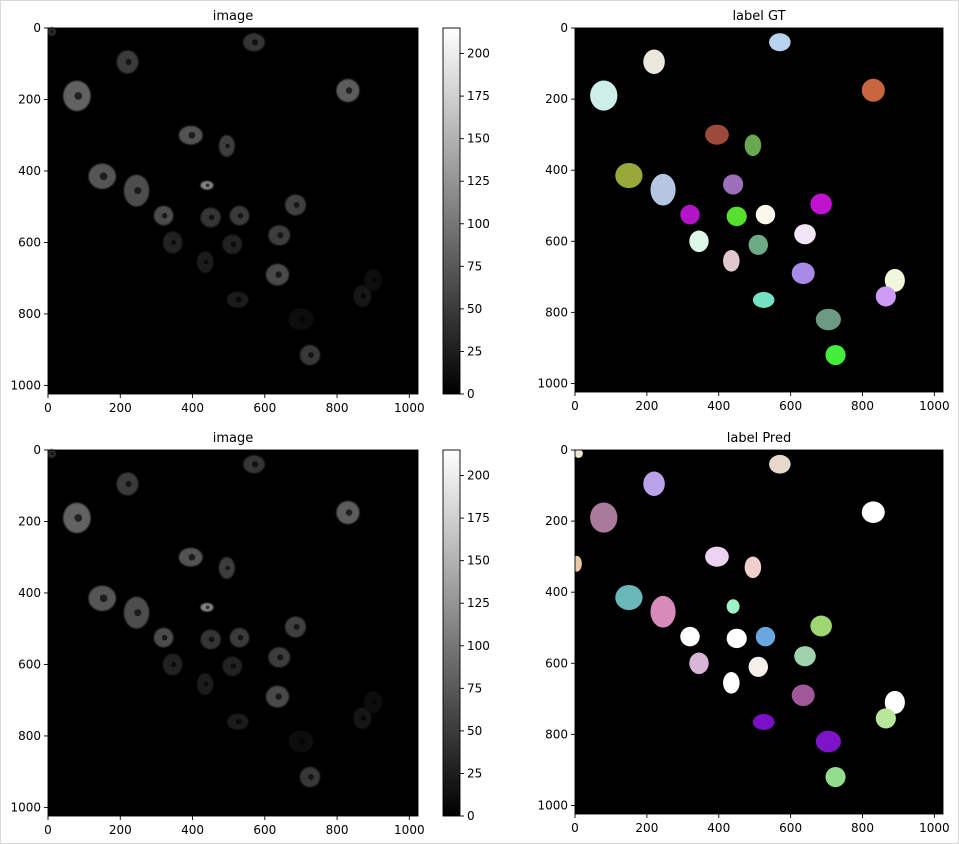 Image resolution: width=959 pixels, height=844 pixels. I want to click on x-tick-label: 1000, so click(409, 830).